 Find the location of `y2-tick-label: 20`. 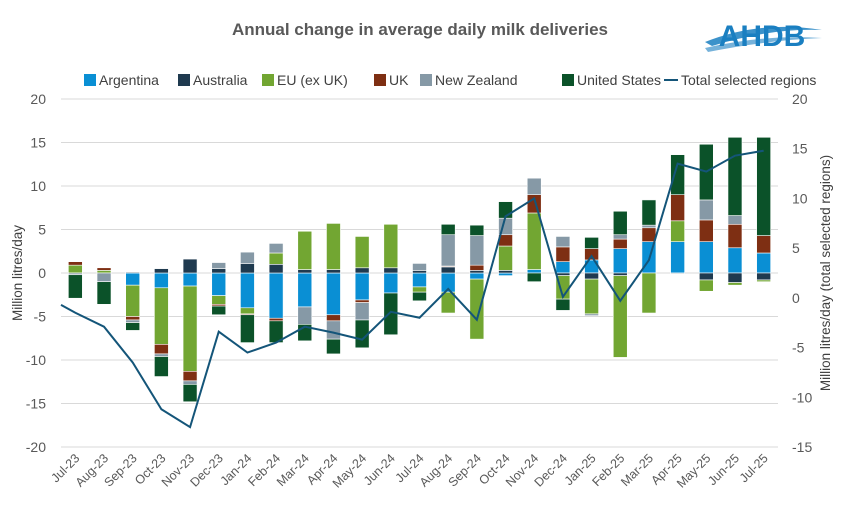

y2-tick-label: 20 is located at coordinates (800, 99).